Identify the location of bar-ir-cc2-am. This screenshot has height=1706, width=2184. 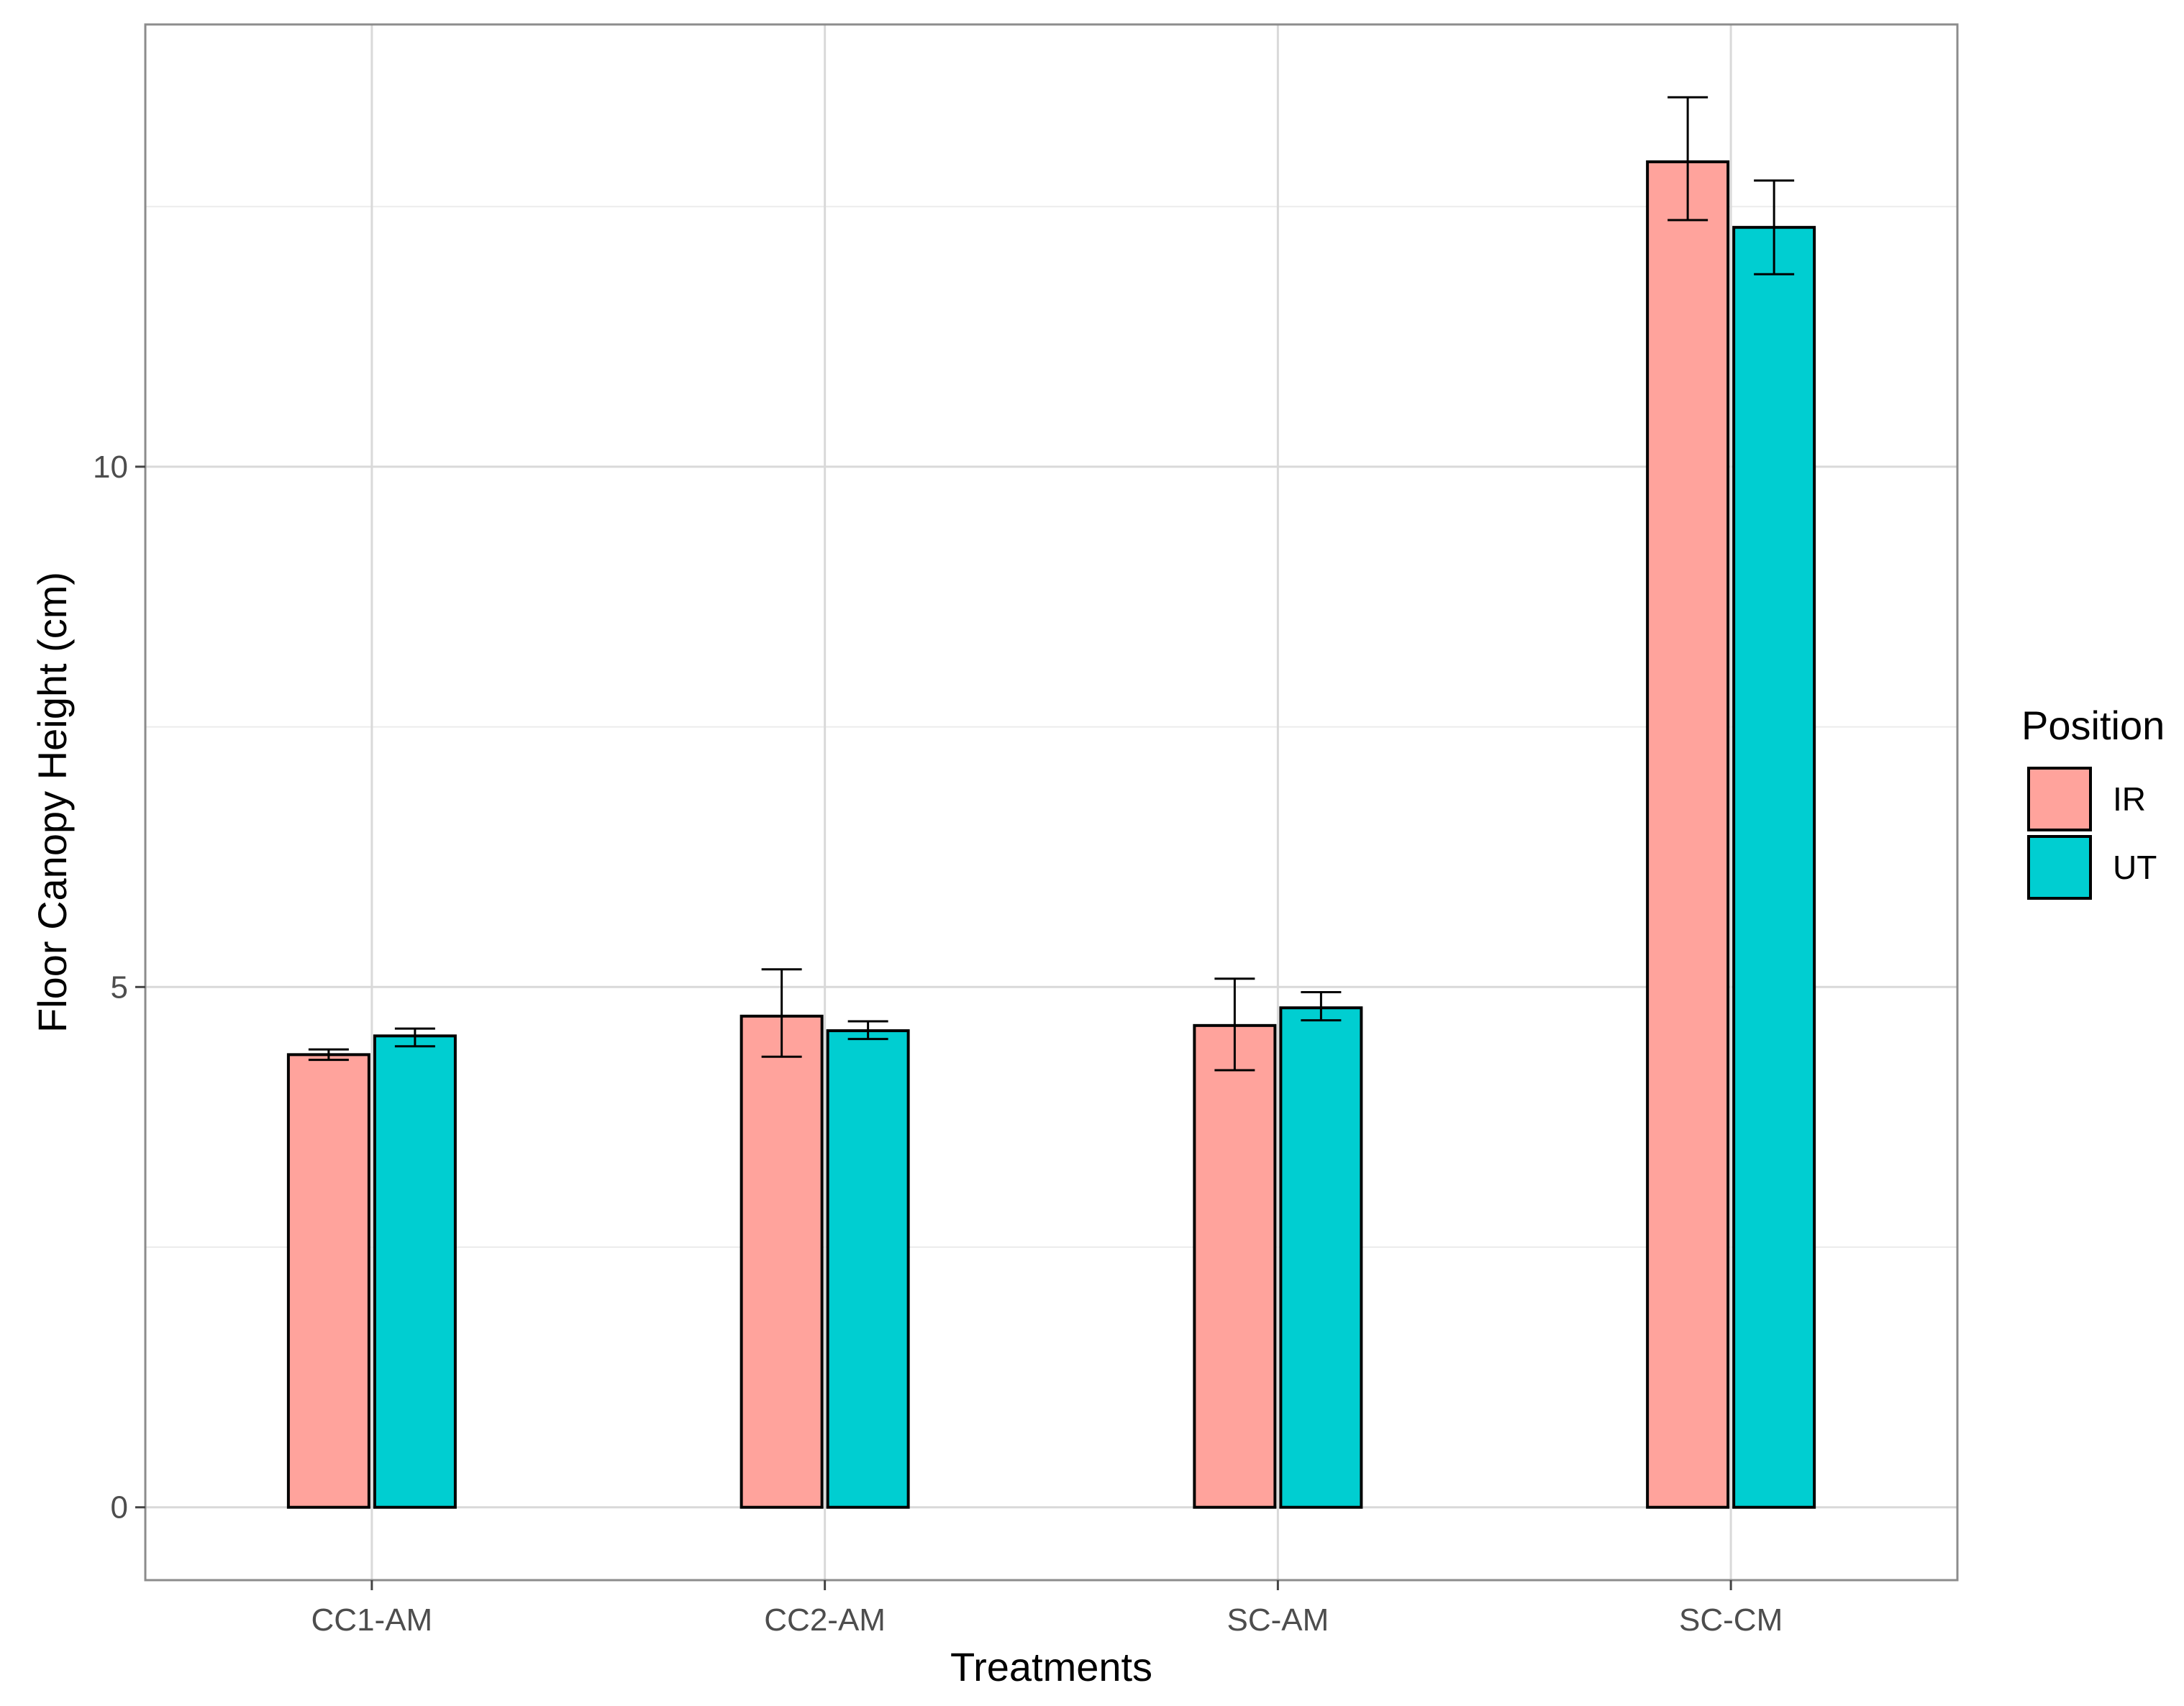
(782, 1261).